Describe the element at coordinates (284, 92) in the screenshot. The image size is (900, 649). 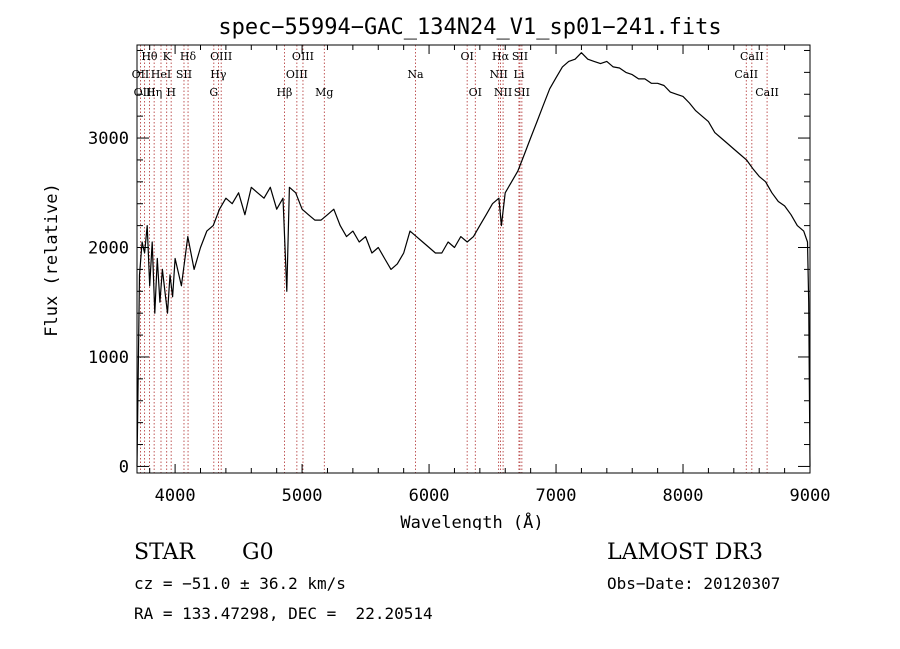
I see `spectral-line-label: Hβ` at that location.